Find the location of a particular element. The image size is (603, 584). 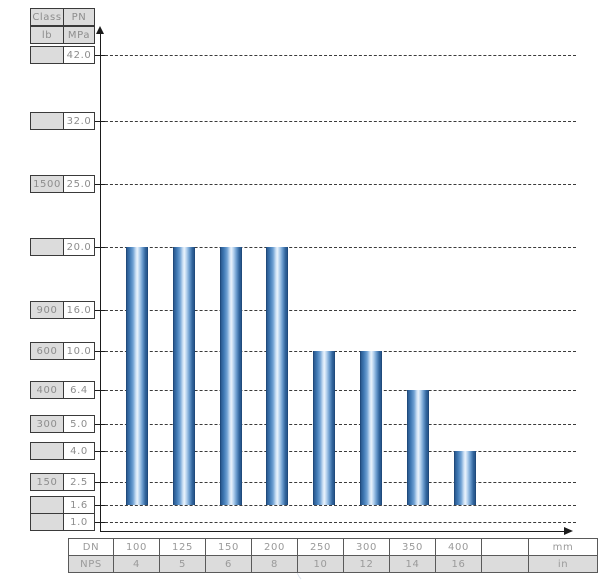

table-cell-blank is located at coordinates (505, 547).